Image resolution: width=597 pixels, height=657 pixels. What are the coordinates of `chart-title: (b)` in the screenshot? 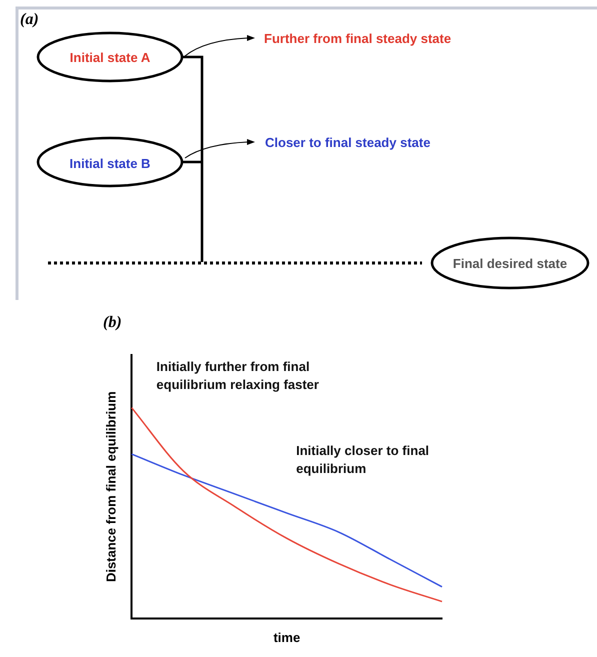 It's located at (112, 323).